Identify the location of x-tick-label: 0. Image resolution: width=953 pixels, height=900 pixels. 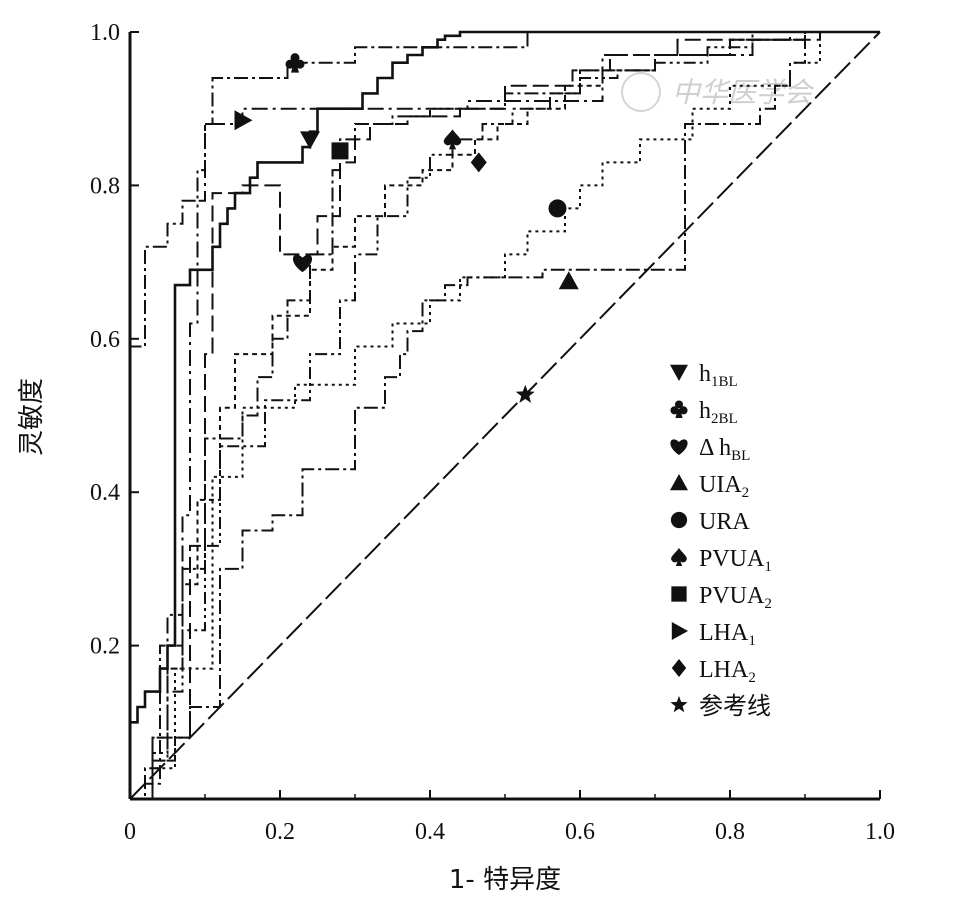
(130, 832).